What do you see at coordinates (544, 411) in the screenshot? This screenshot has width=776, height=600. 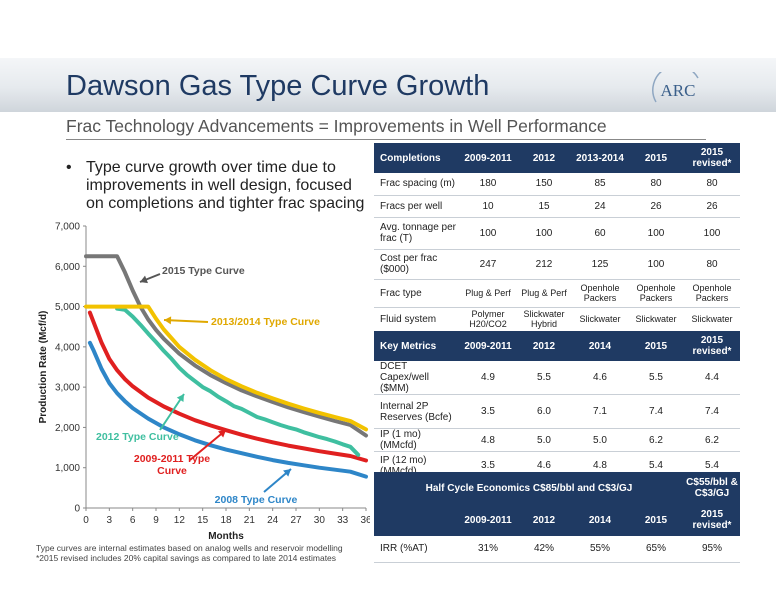 I see `table-cell: 6.0` at bounding box center [544, 411].